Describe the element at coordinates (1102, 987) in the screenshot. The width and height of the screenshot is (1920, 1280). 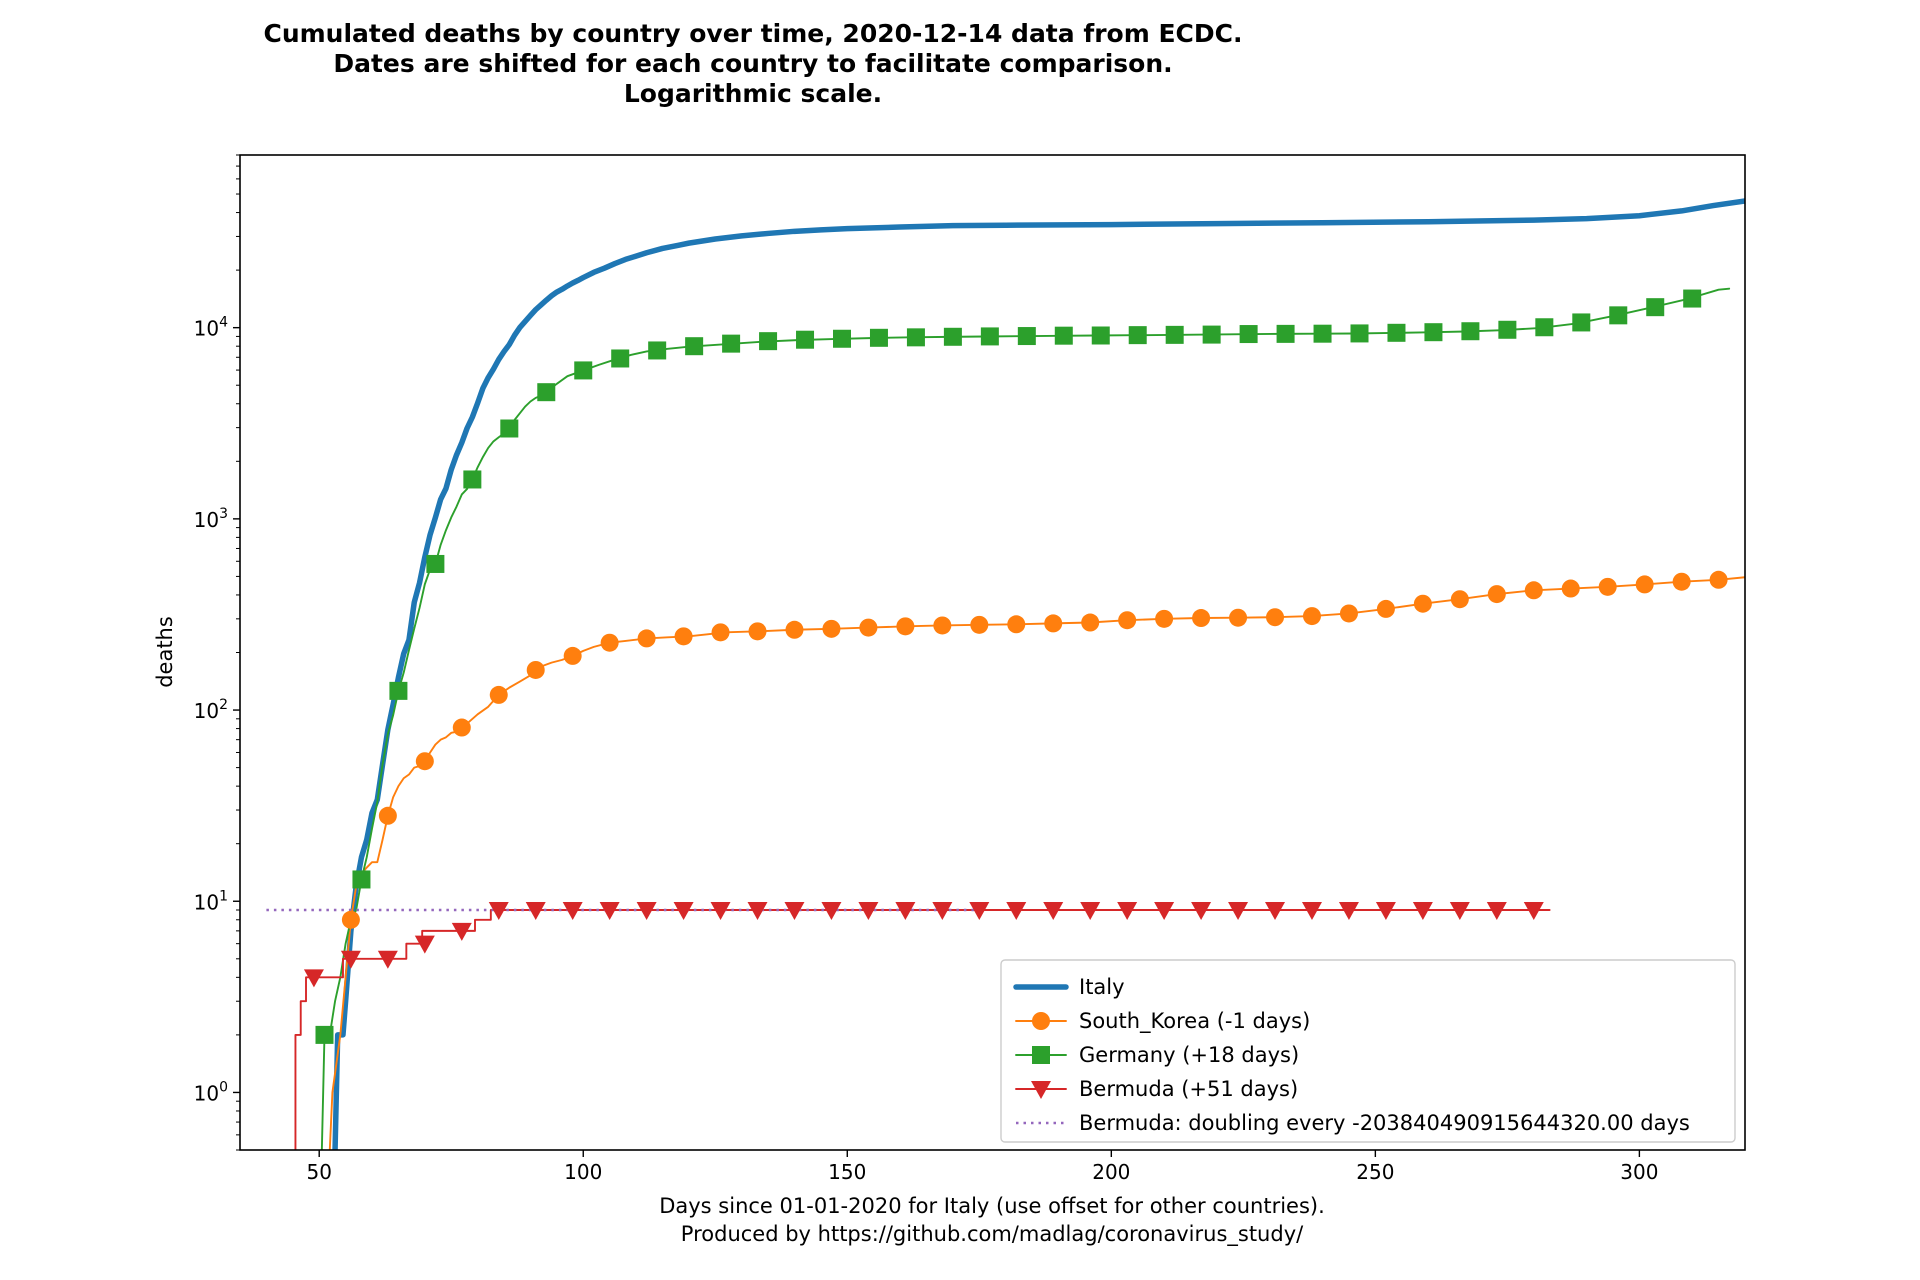
I see `legend-label-italy: Italy` at that location.